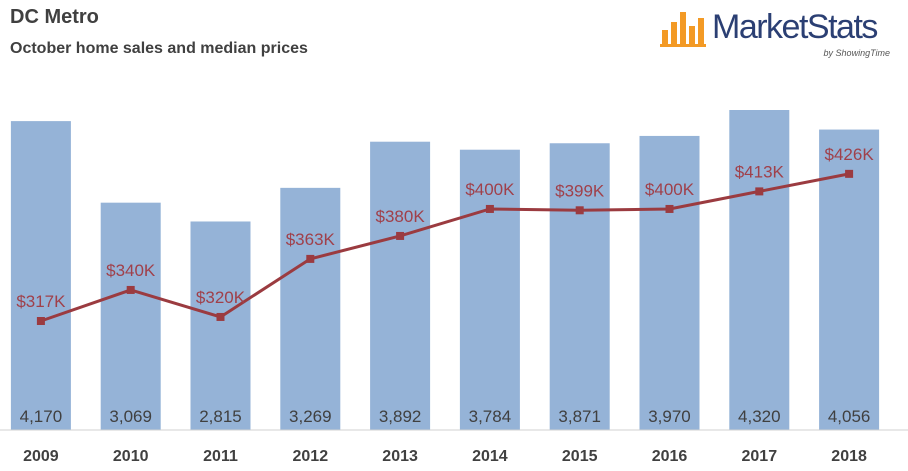 This screenshot has width=908, height=471. What do you see at coordinates (849, 416) in the screenshot?
I see `bar-value-label: 4,056` at bounding box center [849, 416].